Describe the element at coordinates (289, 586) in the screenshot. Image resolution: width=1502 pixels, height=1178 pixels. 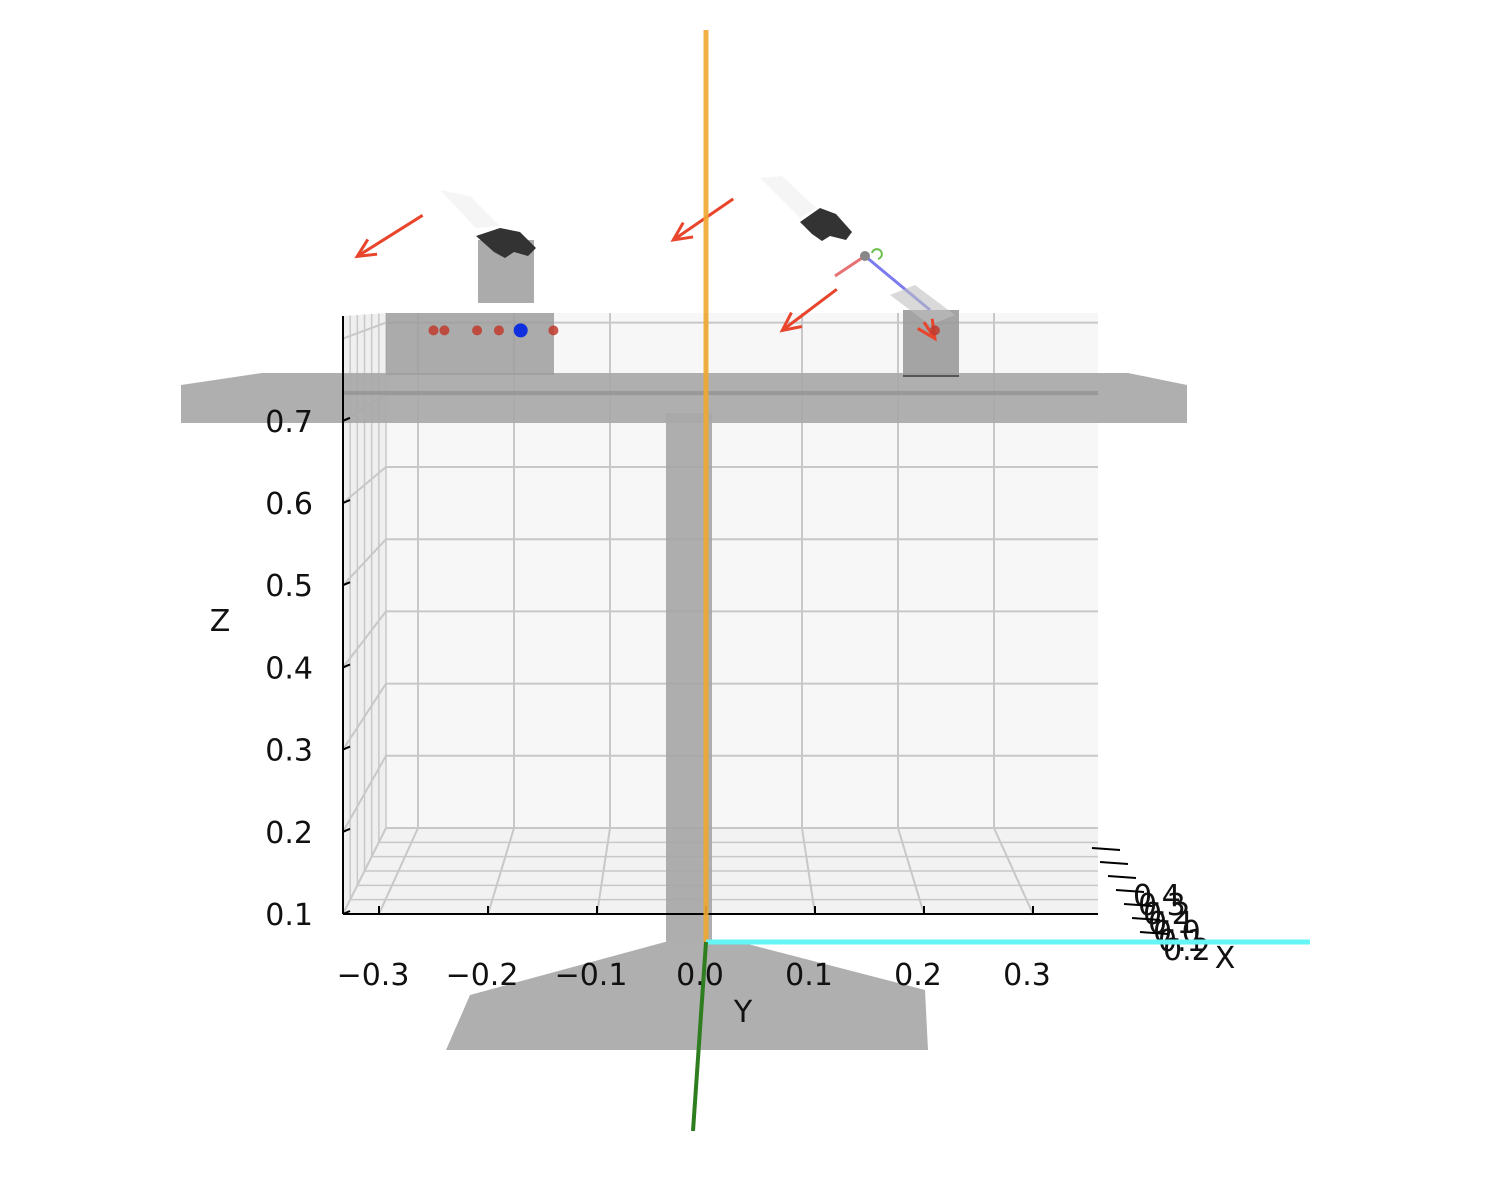
I see `z-tick-label-4: 0.5` at that location.